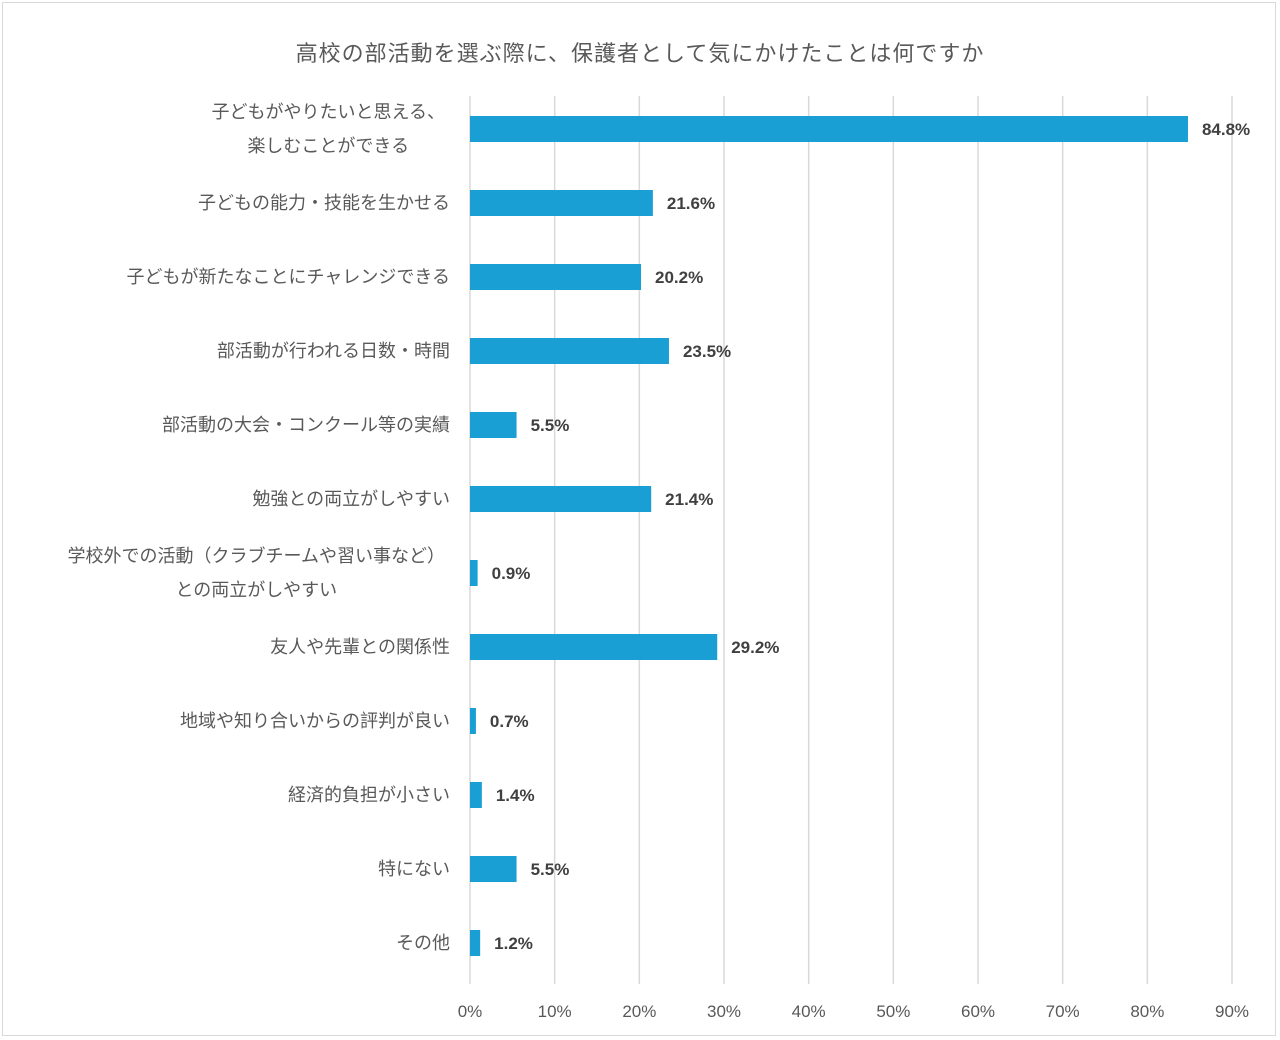 The width and height of the screenshot is (1280, 1040). I want to click on category-label: 子どもがやりたいと思える、, so click(328, 112).